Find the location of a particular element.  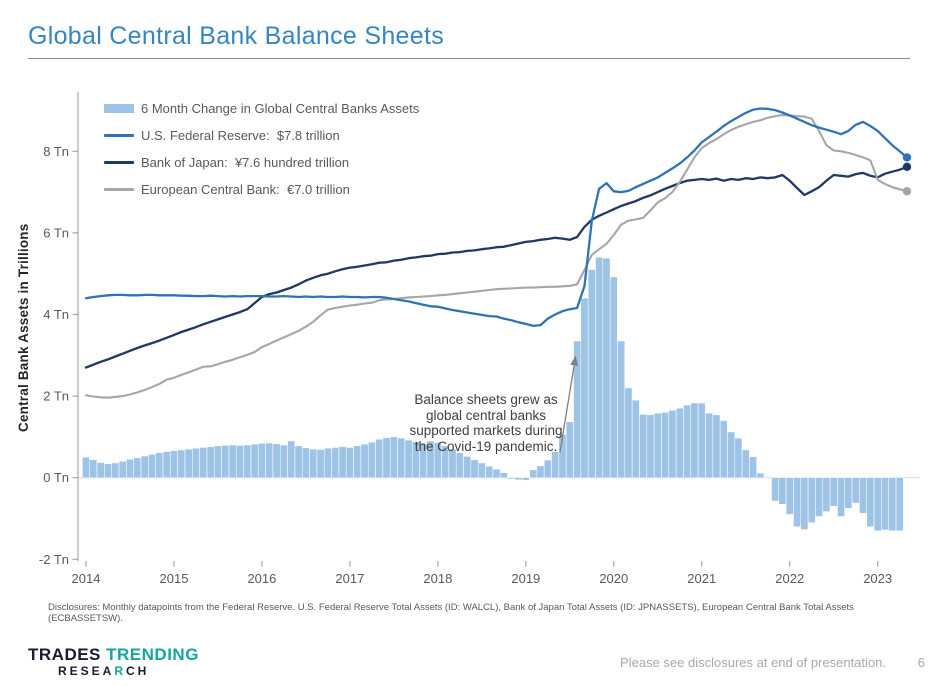

y-tick-label: 8 Tn is located at coordinates (56, 151).